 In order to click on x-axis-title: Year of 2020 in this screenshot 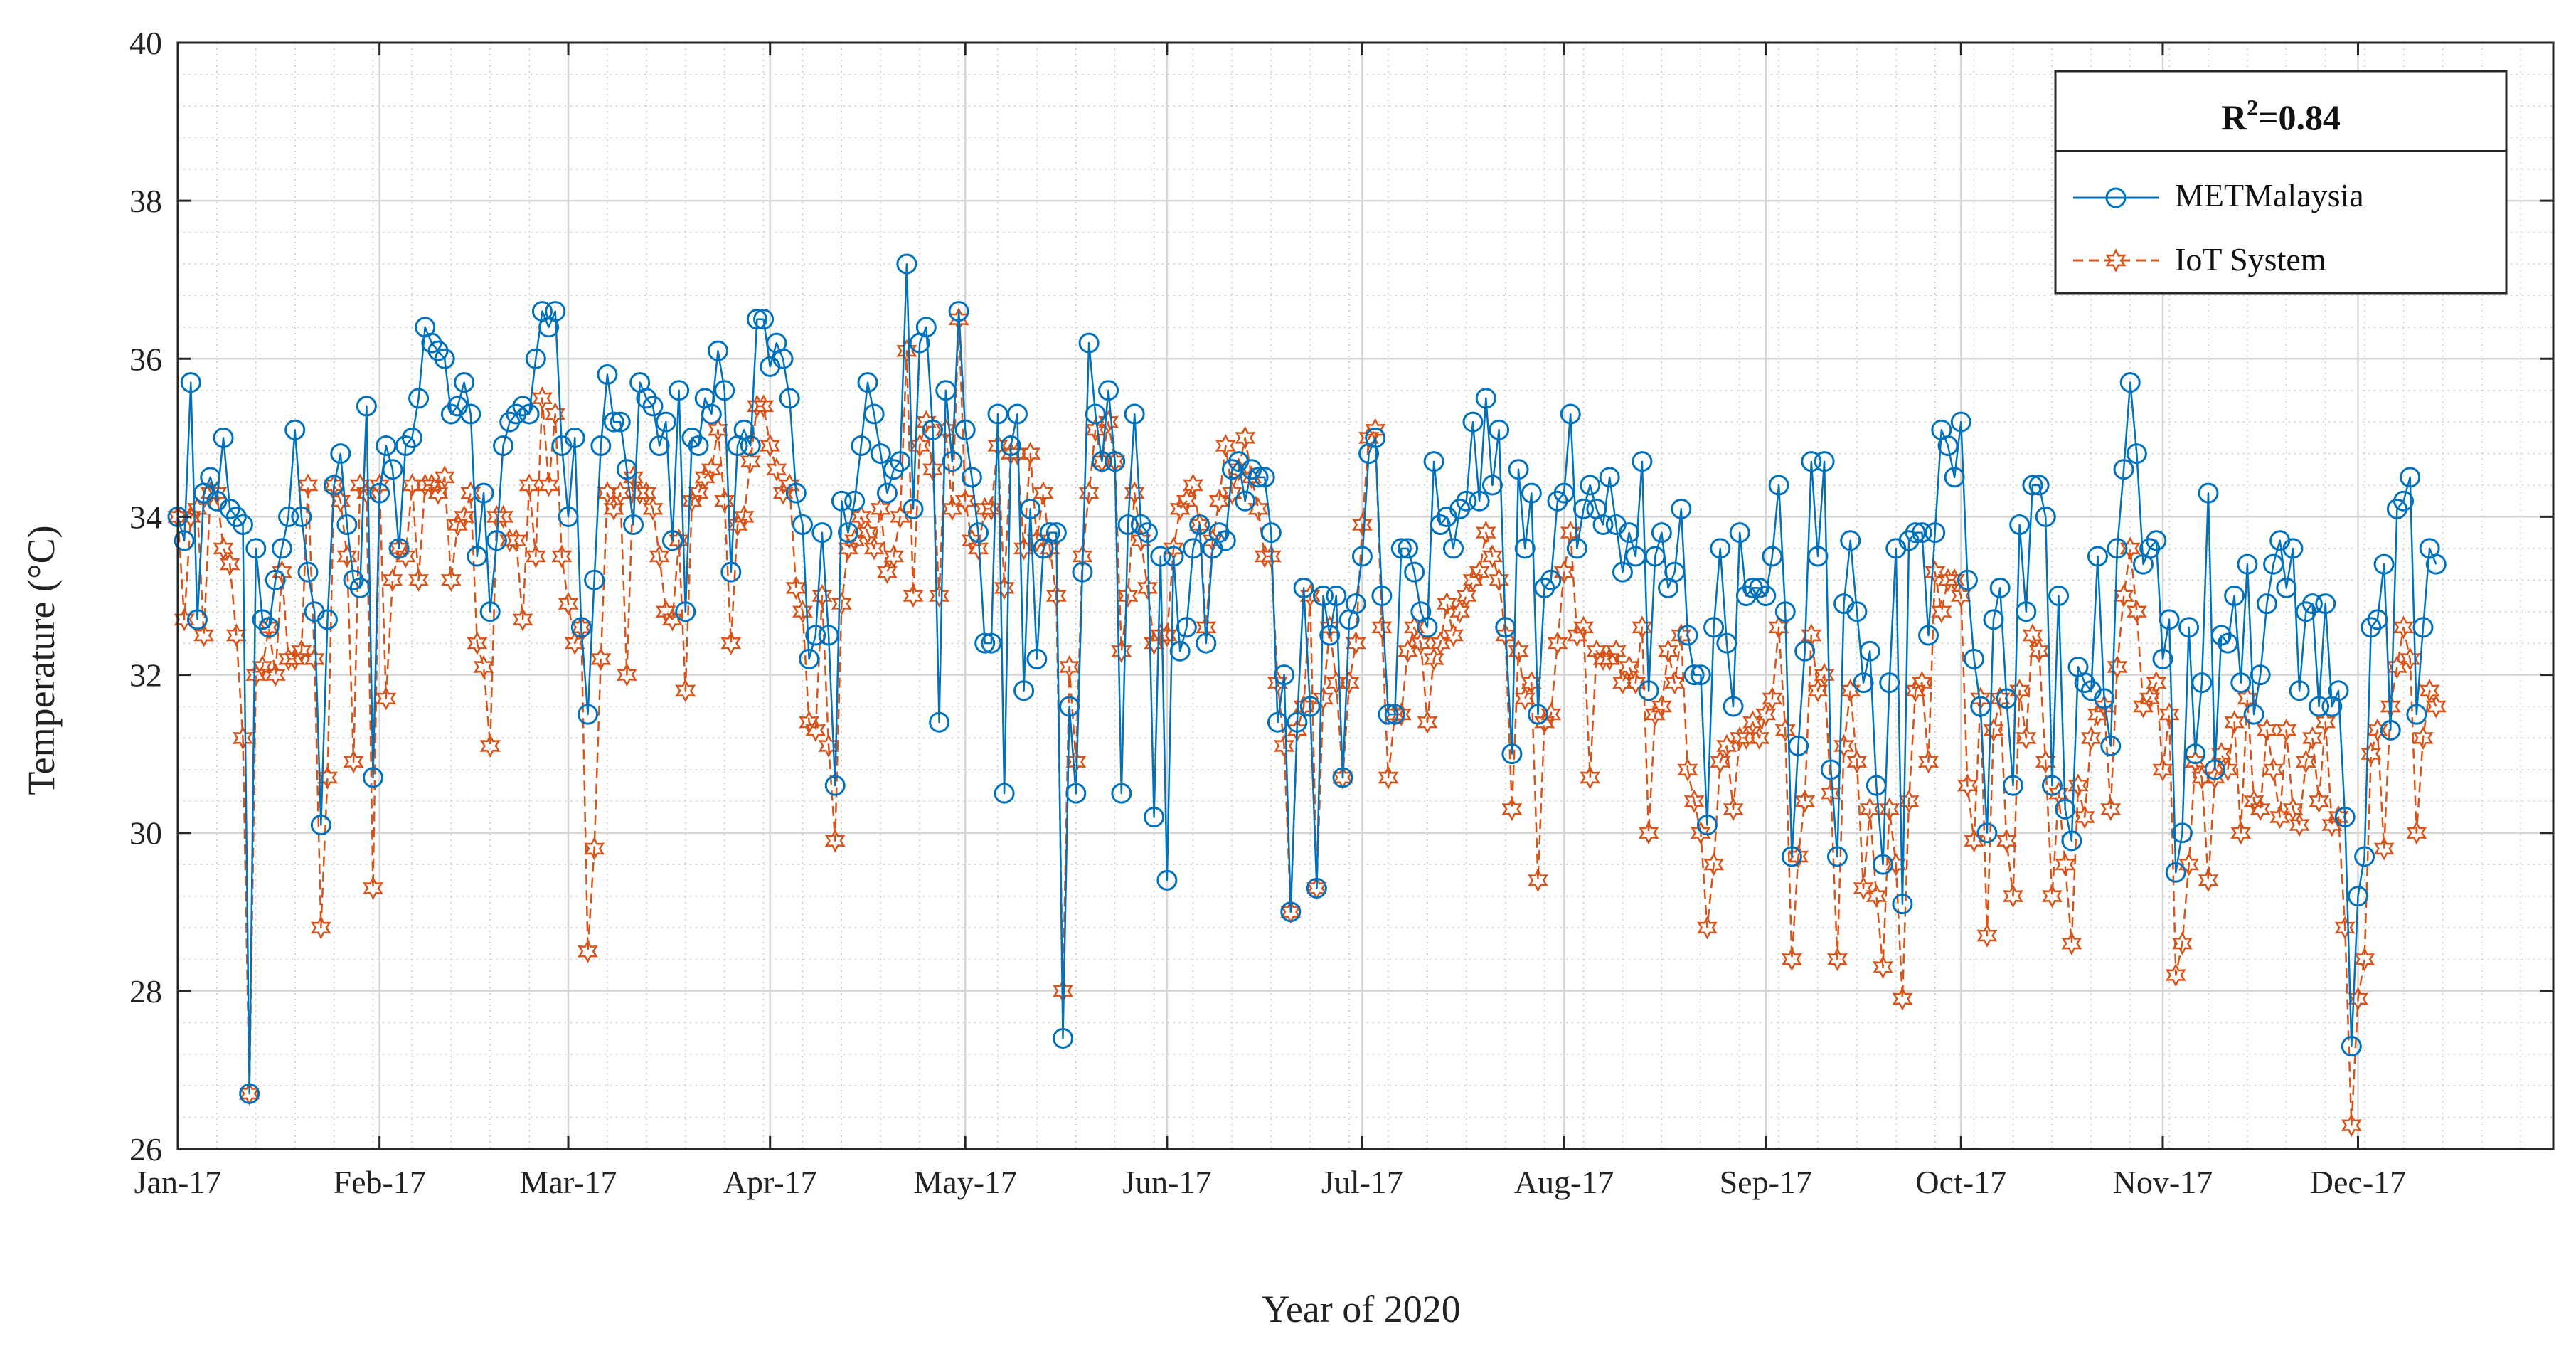, I will do `click(1361, 1309)`.